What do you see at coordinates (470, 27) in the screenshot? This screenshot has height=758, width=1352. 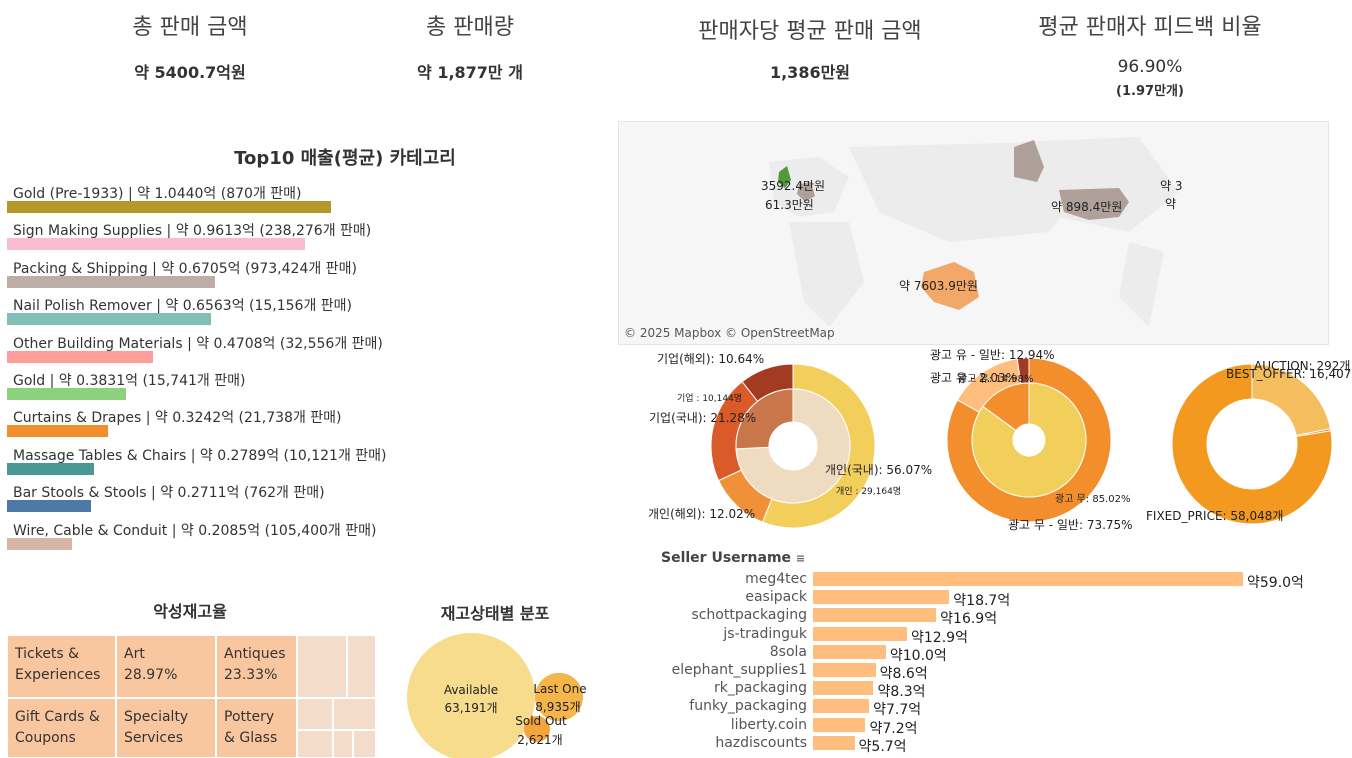 I see `kpi-total-volume-title: 총 판매량` at bounding box center [470, 27].